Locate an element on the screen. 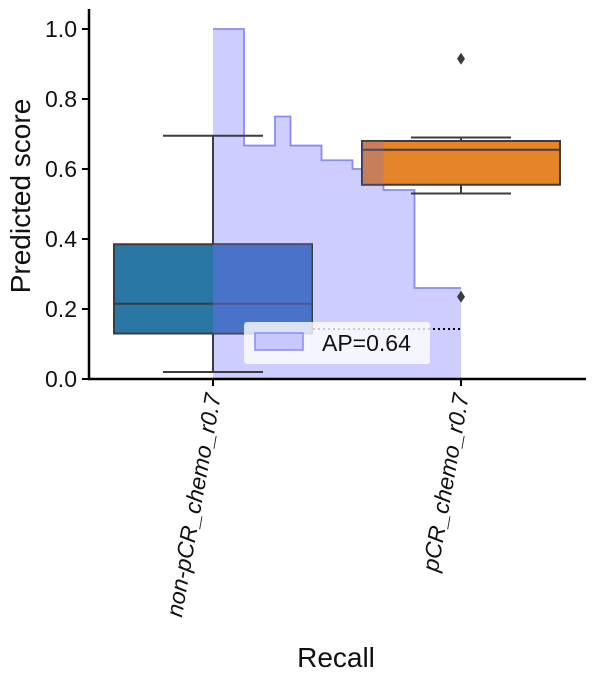 Image resolution: width=594 pixels, height=683 pixels. y-tick-label: 0.8 is located at coordinates (61, 99).